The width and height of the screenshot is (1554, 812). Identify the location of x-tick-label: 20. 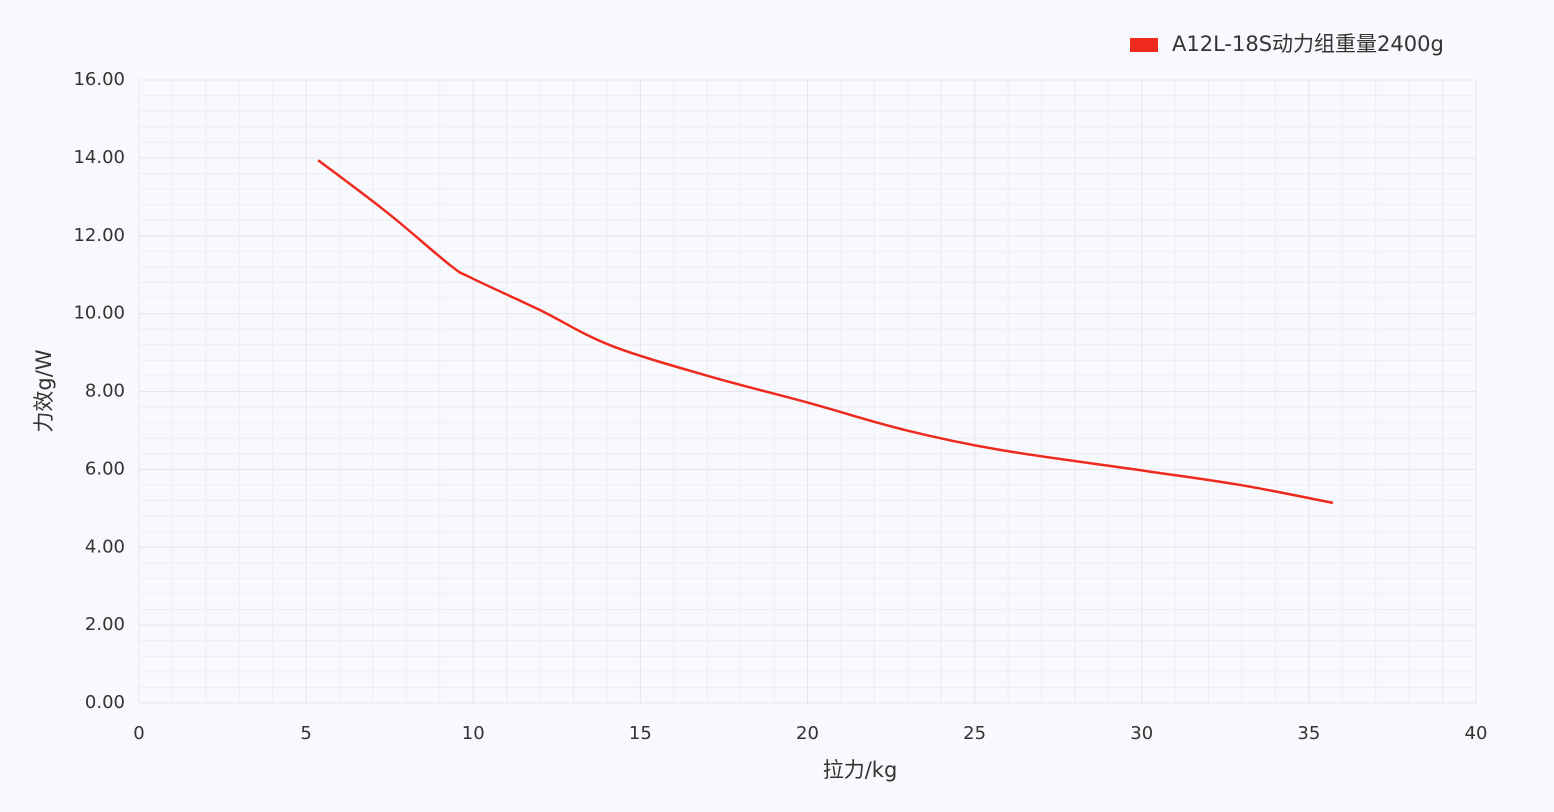
(807, 733).